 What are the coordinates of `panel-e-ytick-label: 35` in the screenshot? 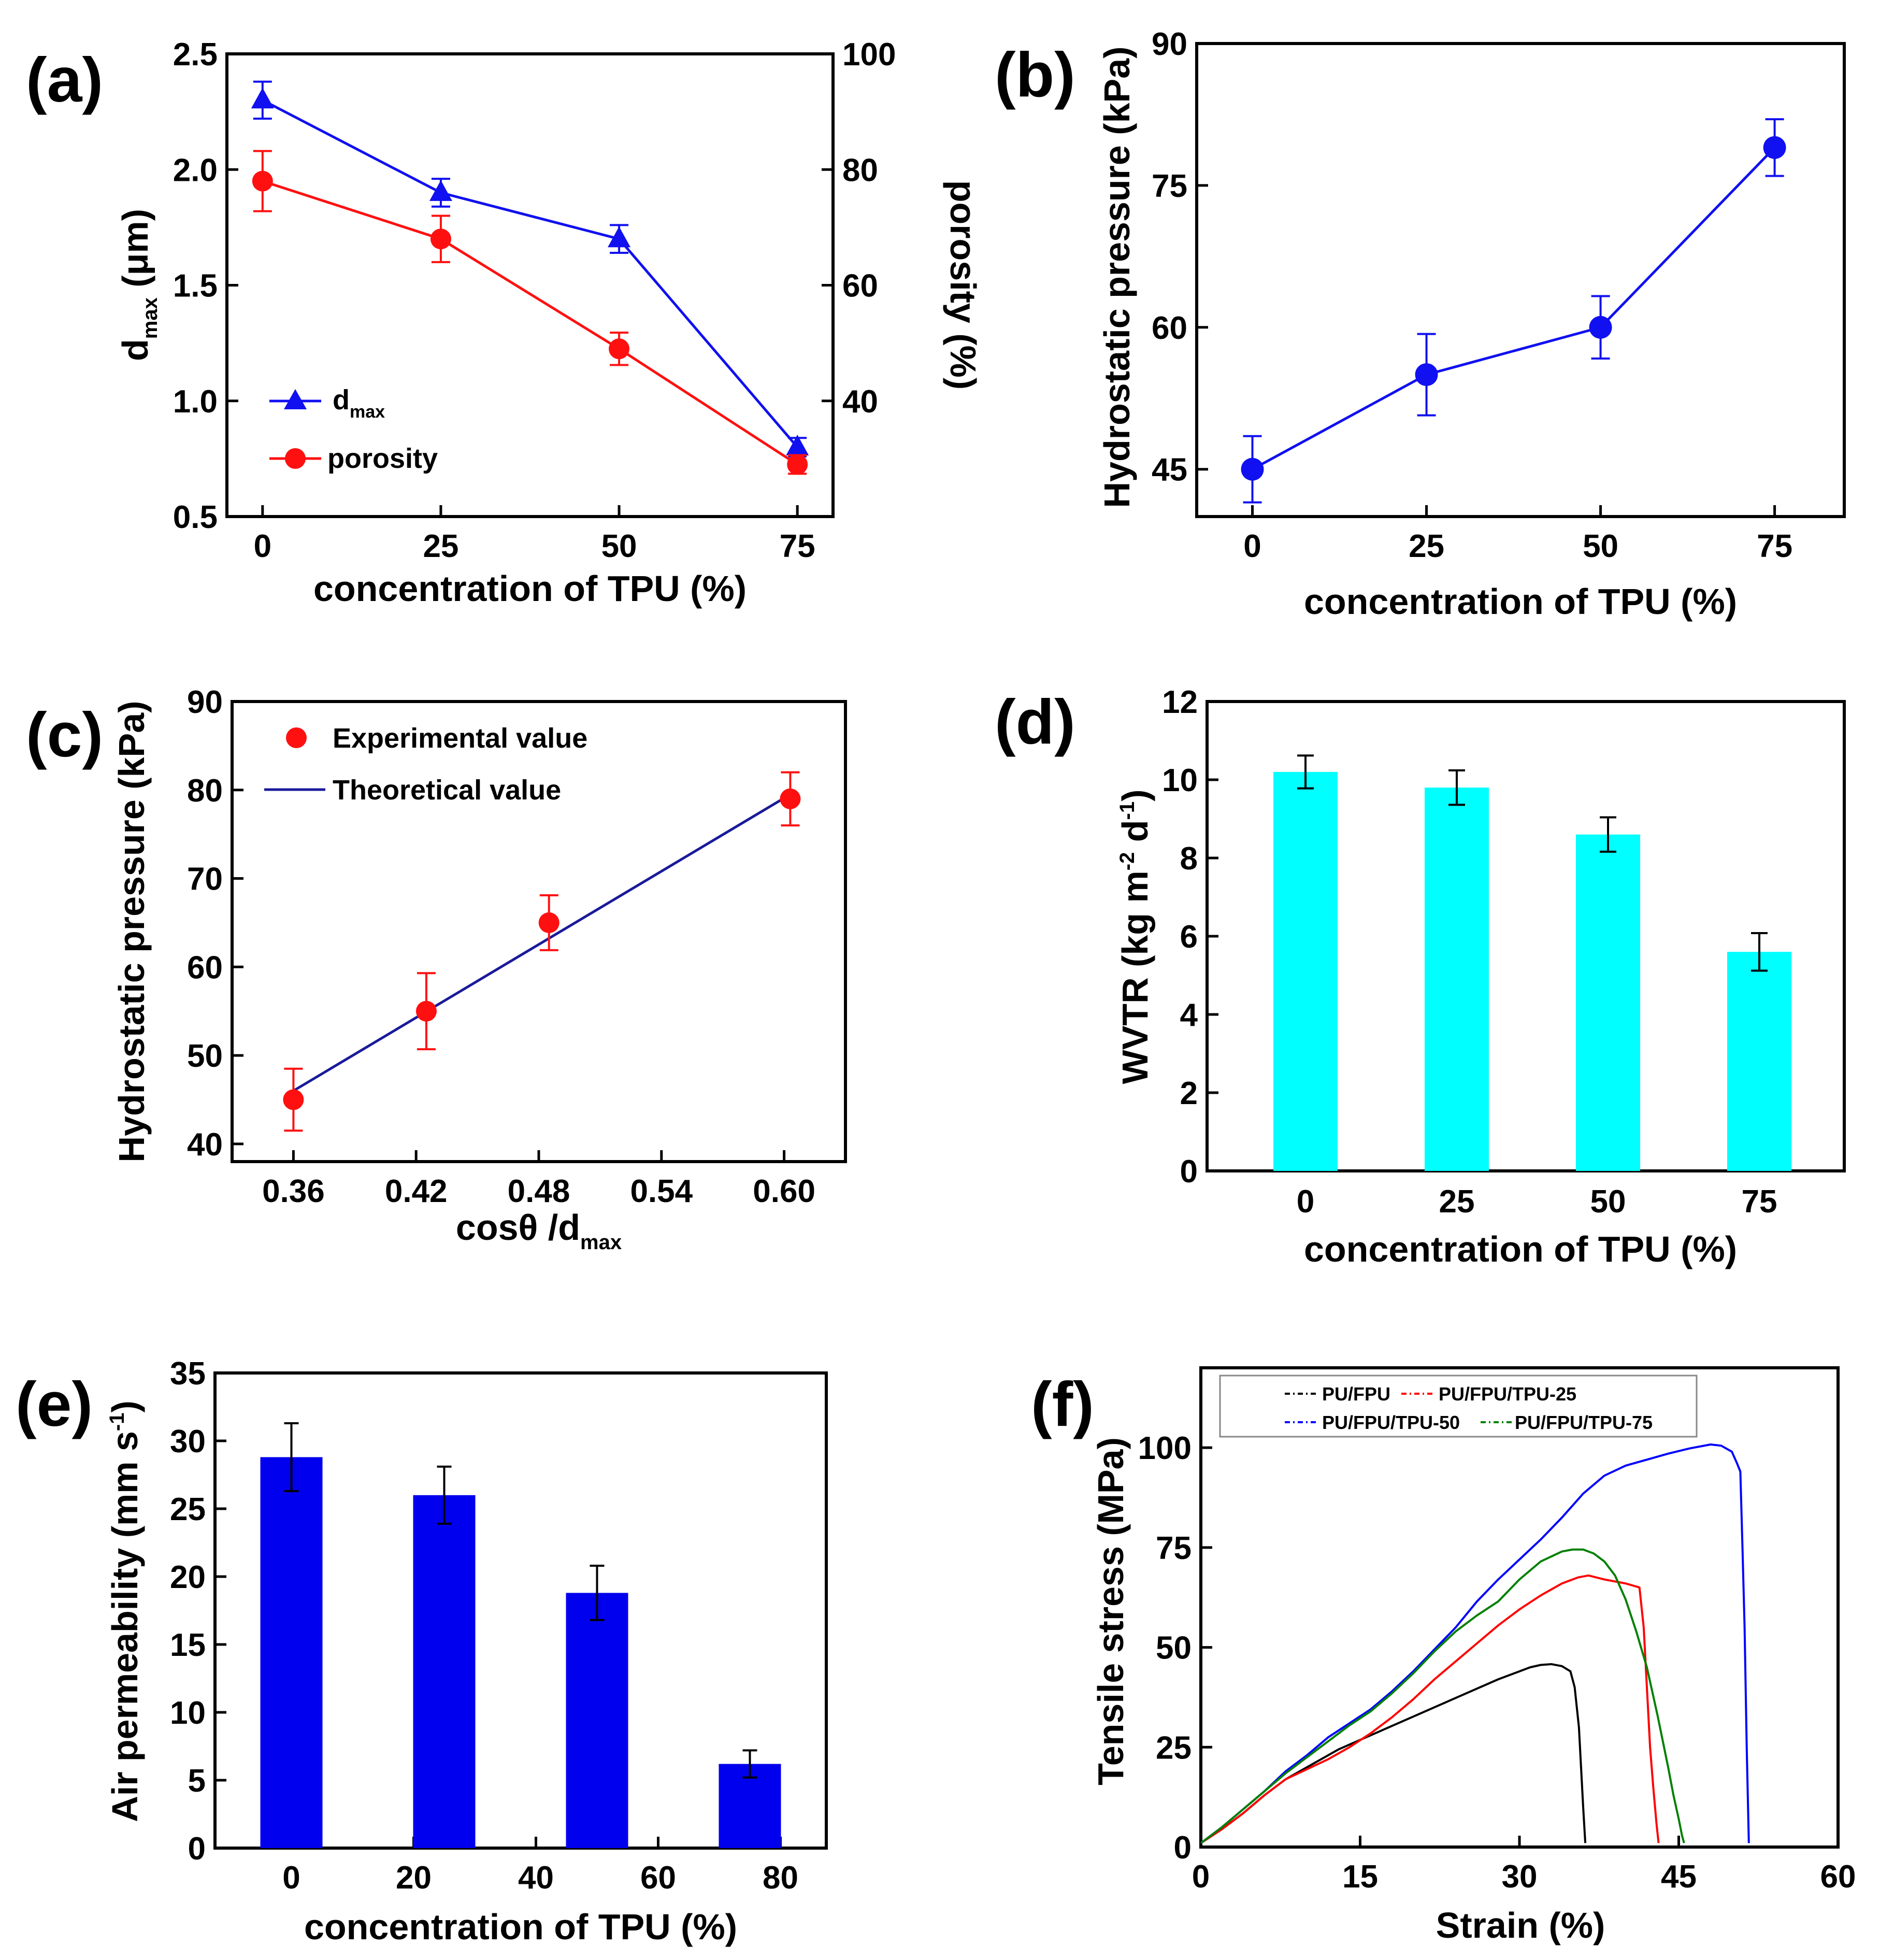 It's located at (188, 1374).